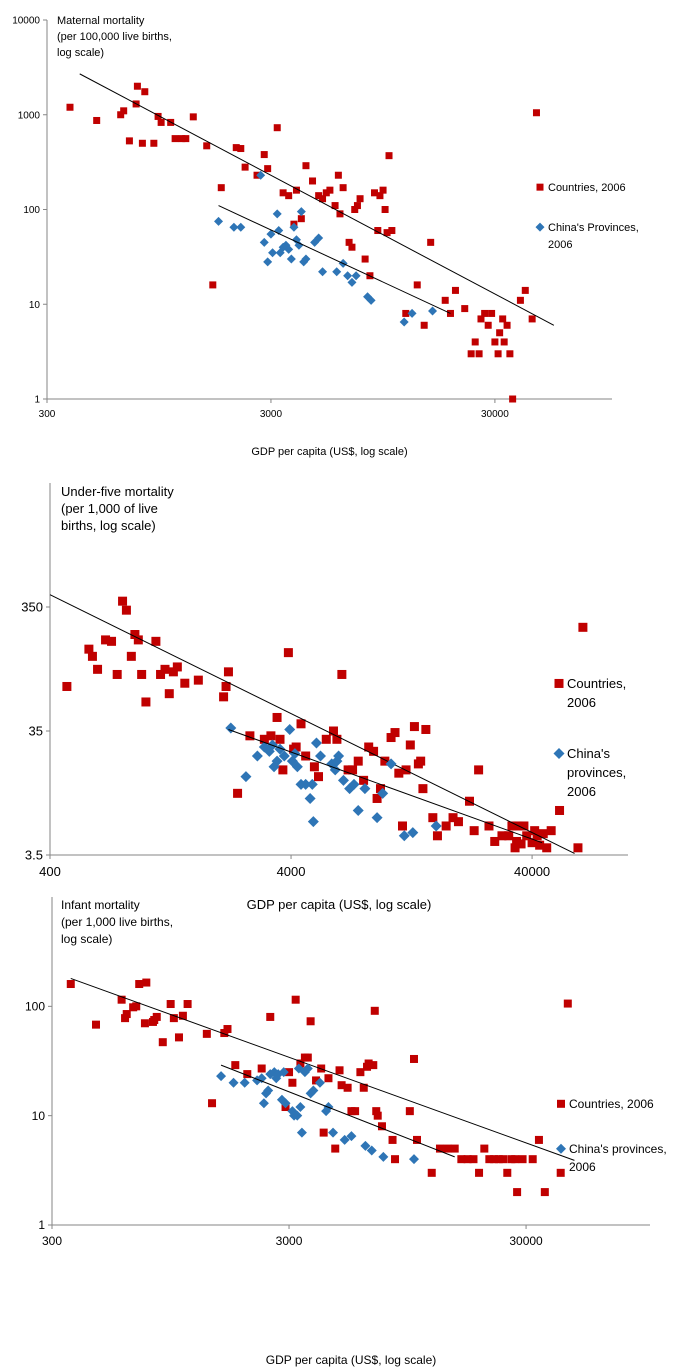 This screenshot has height=1372, width=692. I want to click on x-tick-label: 40000, so click(532, 871).